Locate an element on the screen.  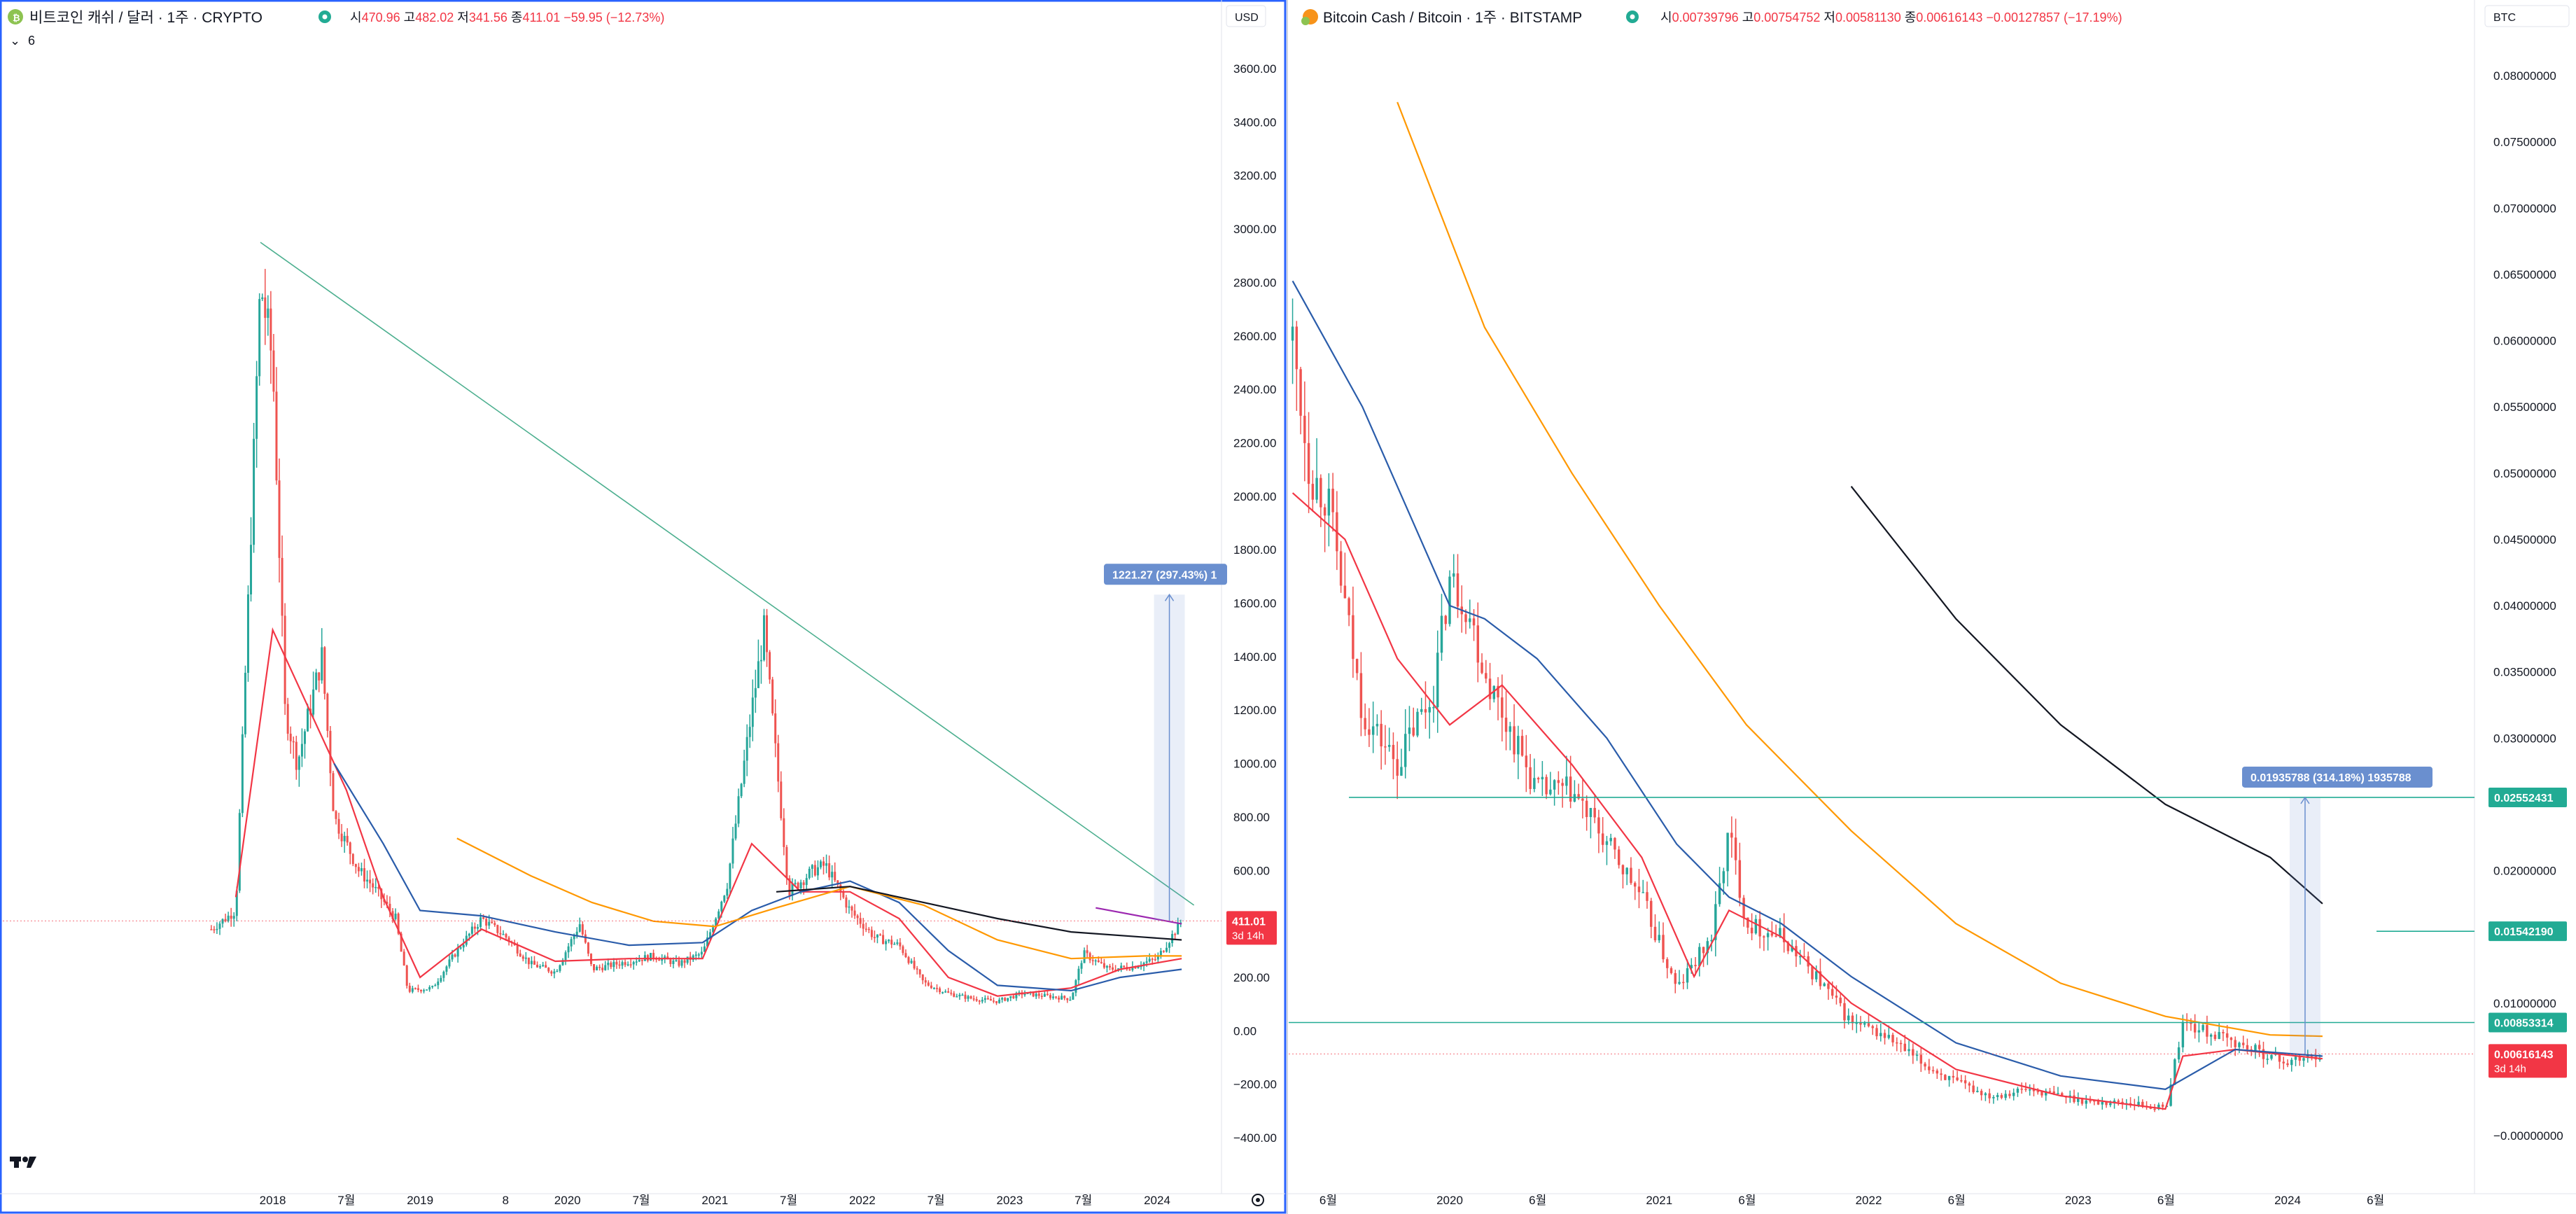
left-ma-red-line is located at coordinates (708, 812).